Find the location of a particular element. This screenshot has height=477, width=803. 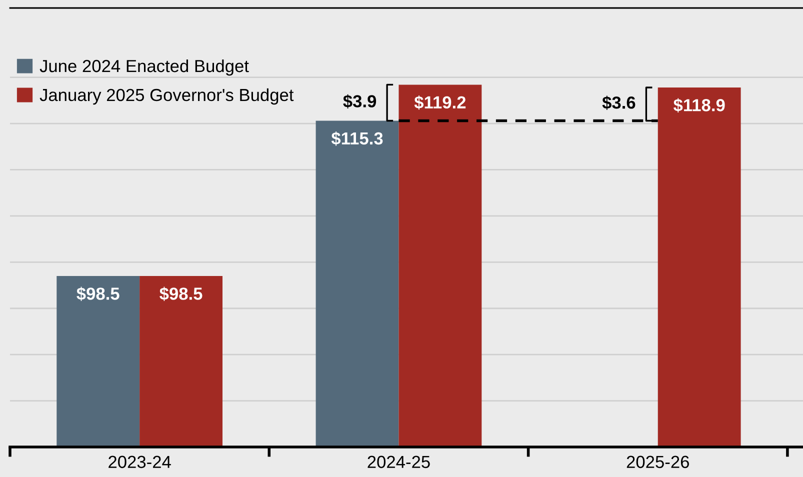

legend-label: January 2025 Governor's Budget is located at coordinates (167, 96).